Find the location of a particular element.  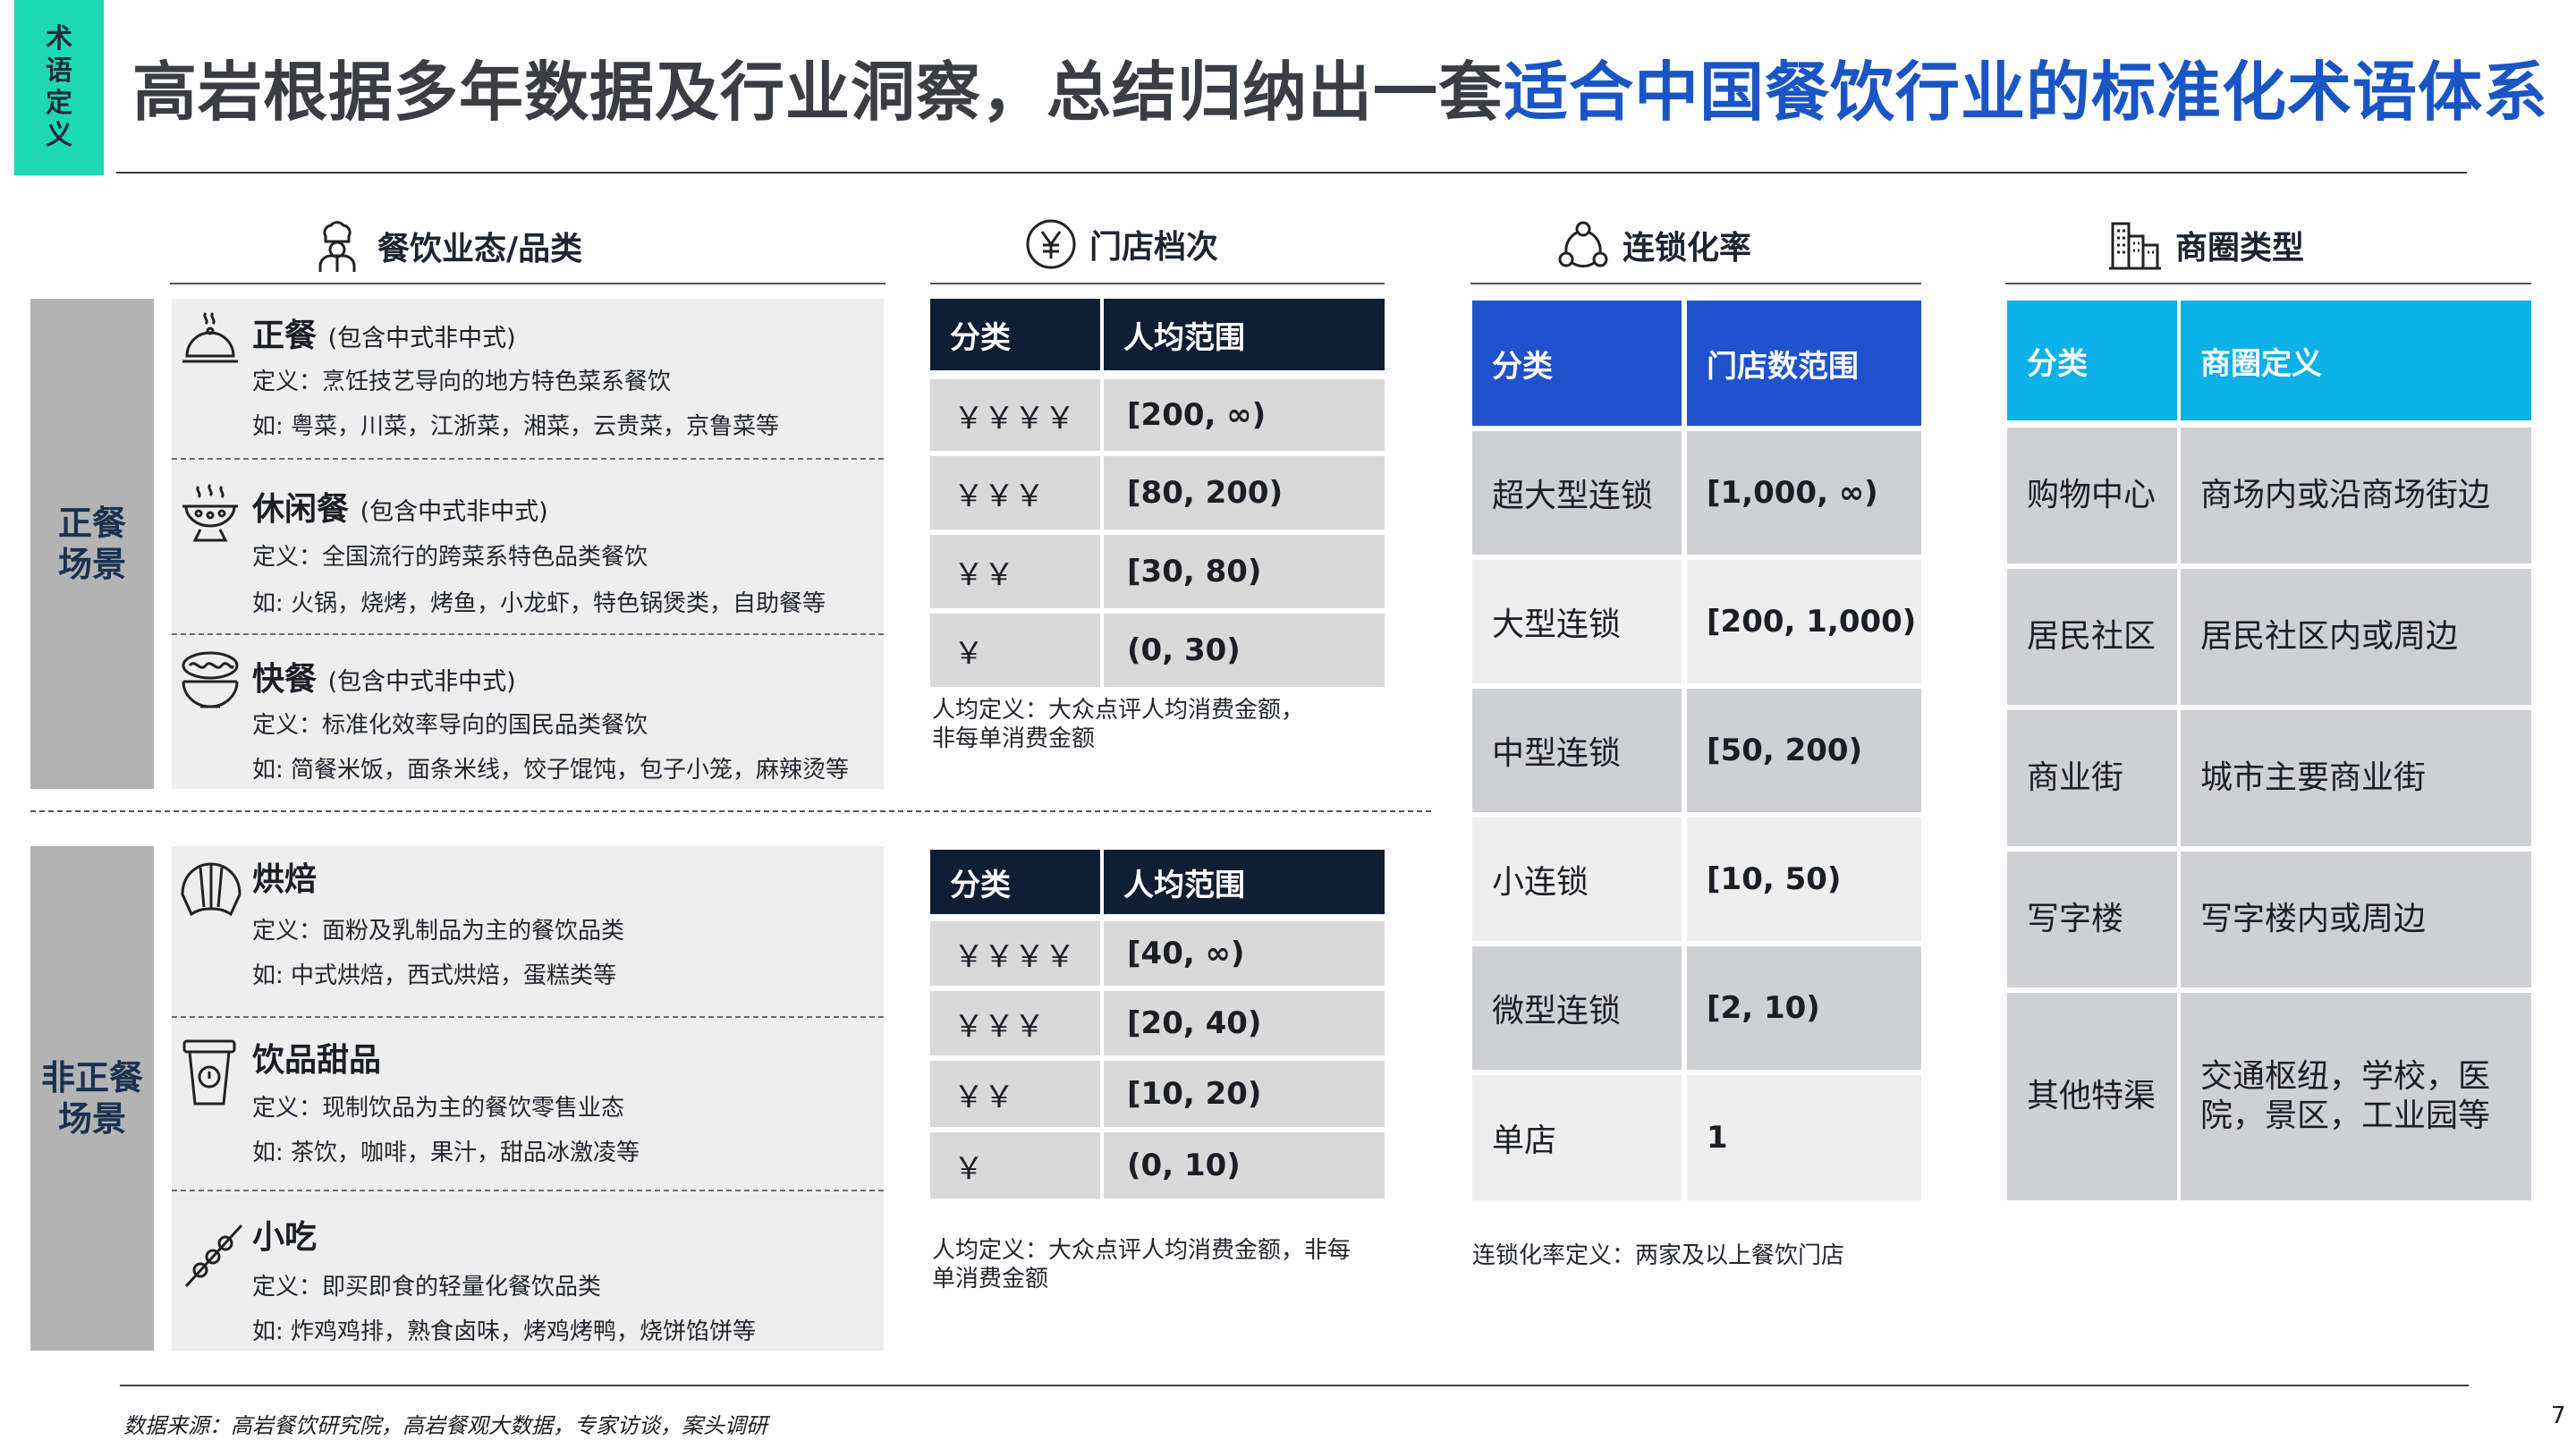

category-name: 饮品甜品 is located at coordinates (316, 1057).